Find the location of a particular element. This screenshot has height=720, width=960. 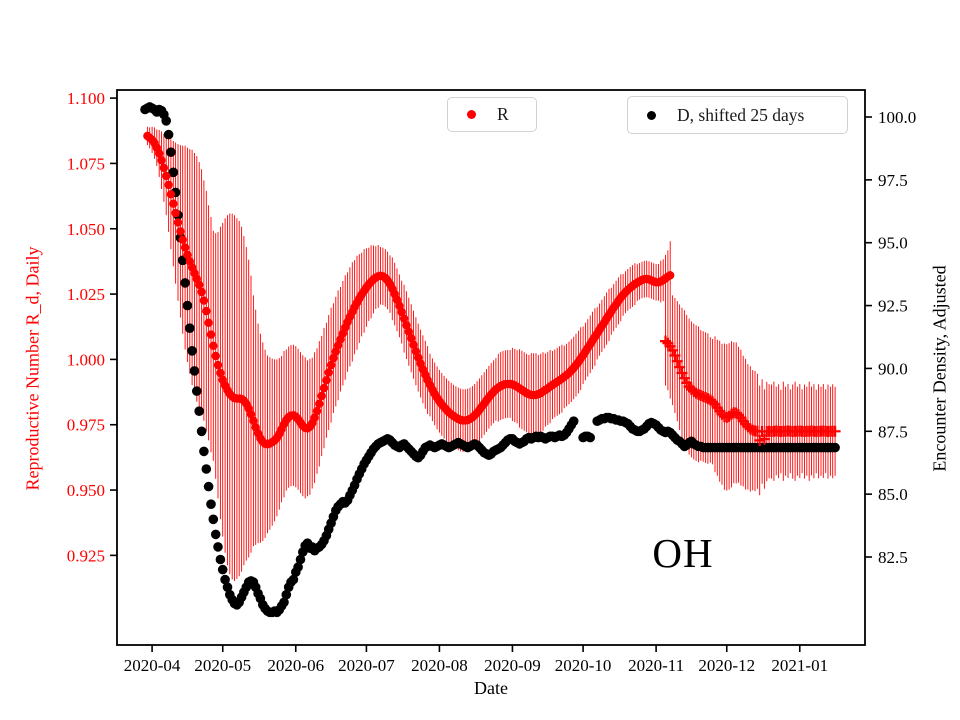

y-right-tick-label: 87.5 is located at coordinates (893, 431).